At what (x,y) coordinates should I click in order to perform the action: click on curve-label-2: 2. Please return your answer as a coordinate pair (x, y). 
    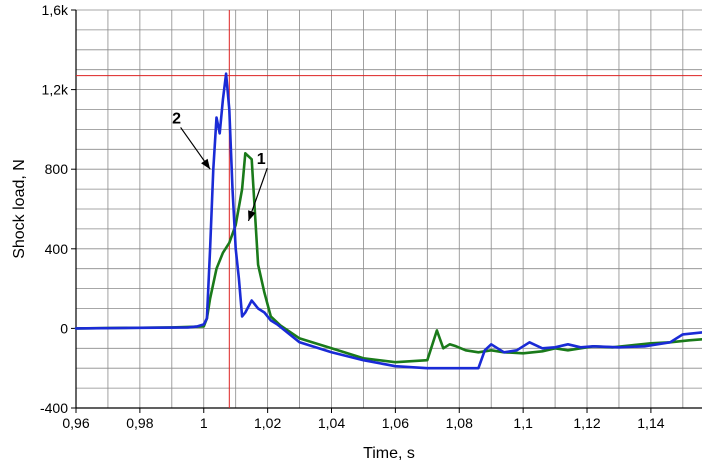
    Looking at the image, I should click on (176, 118).